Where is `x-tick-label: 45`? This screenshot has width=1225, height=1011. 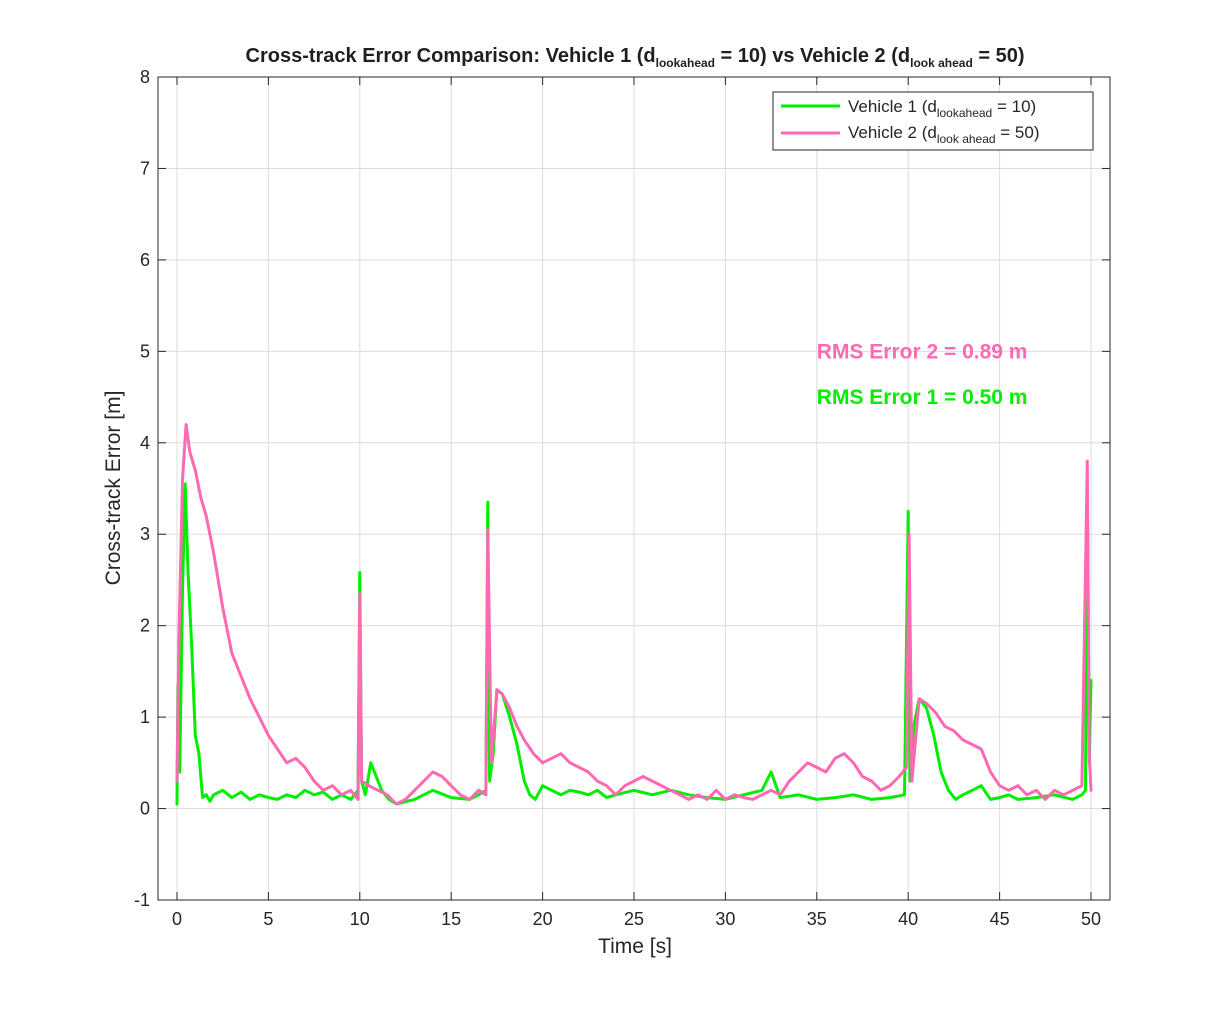 x-tick-label: 45 is located at coordinates (1000, 919).